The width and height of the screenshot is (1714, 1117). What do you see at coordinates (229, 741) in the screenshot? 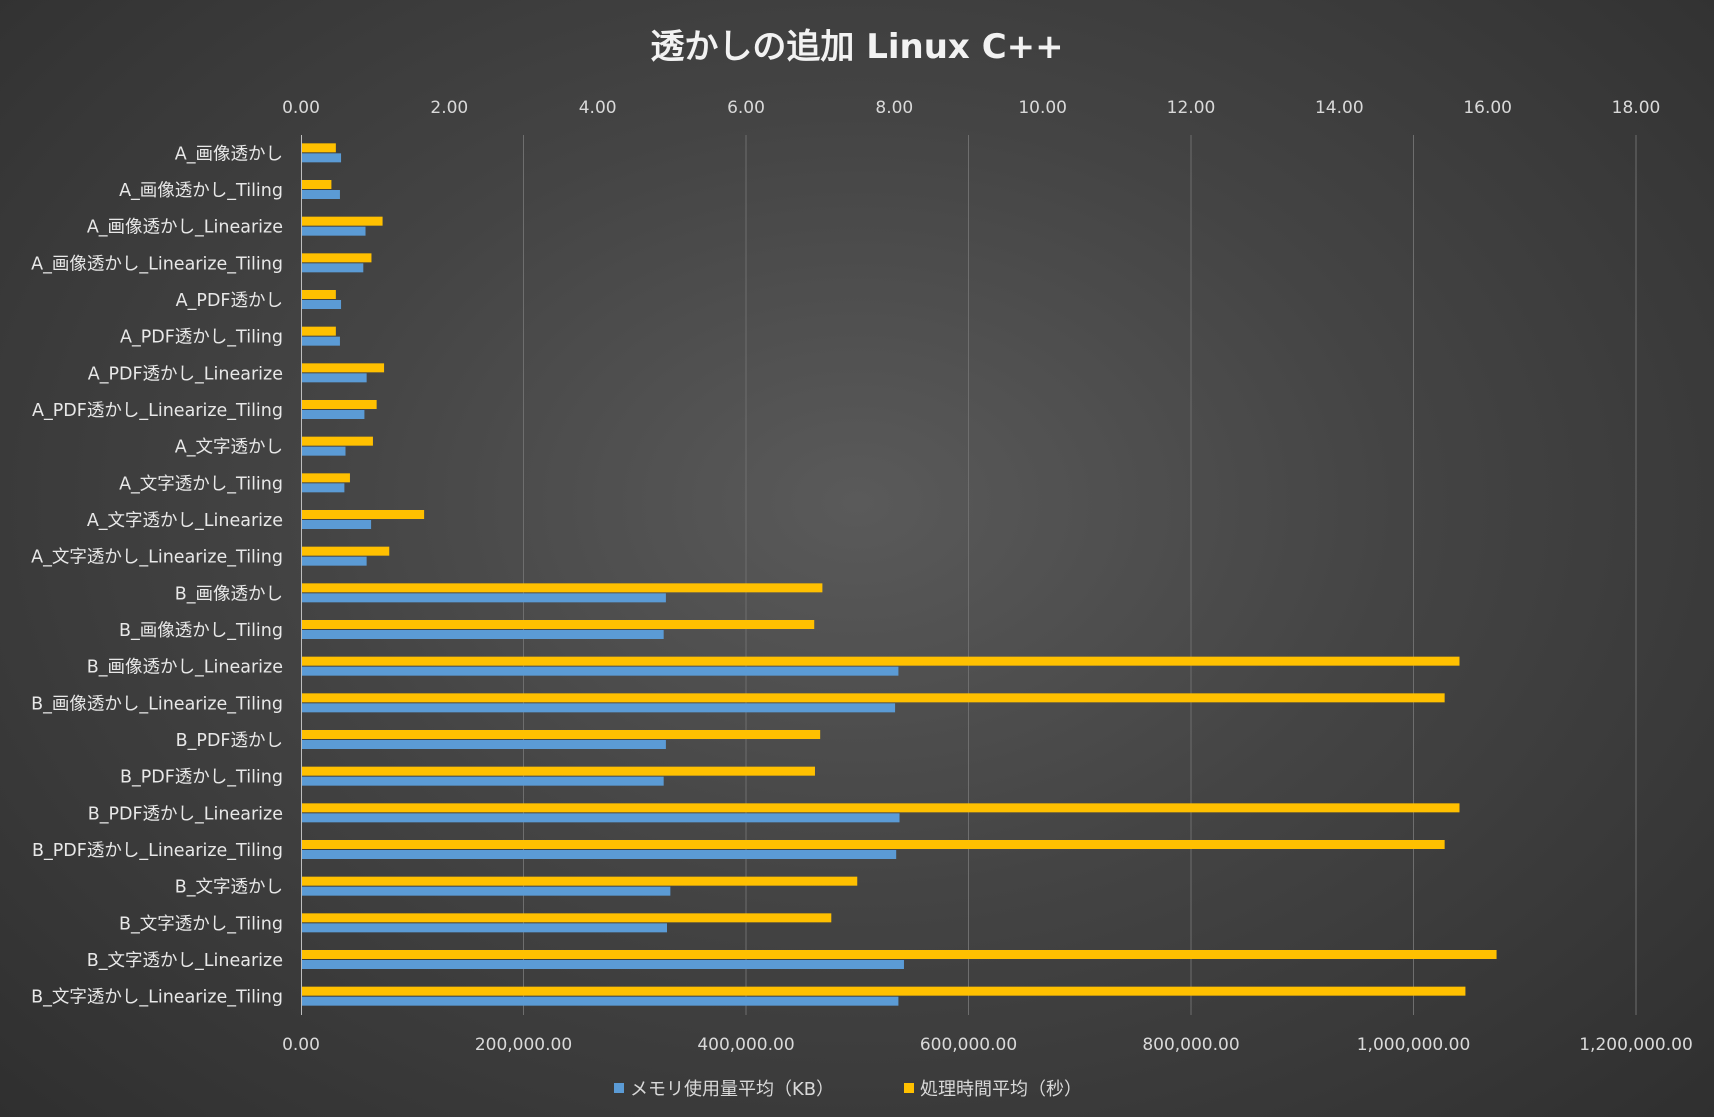
I see `category-label: B_PDF透かし` at bounding box center [229, 741].